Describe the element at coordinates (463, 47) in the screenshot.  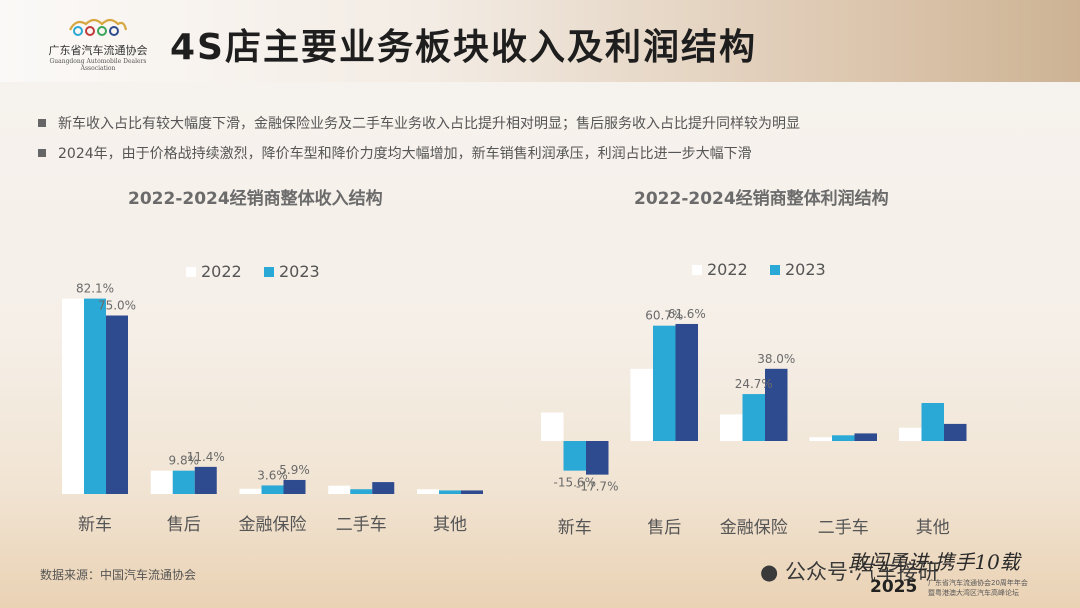
I see `page-title: 4S店主要业务板块收入及利润结构` at that location.